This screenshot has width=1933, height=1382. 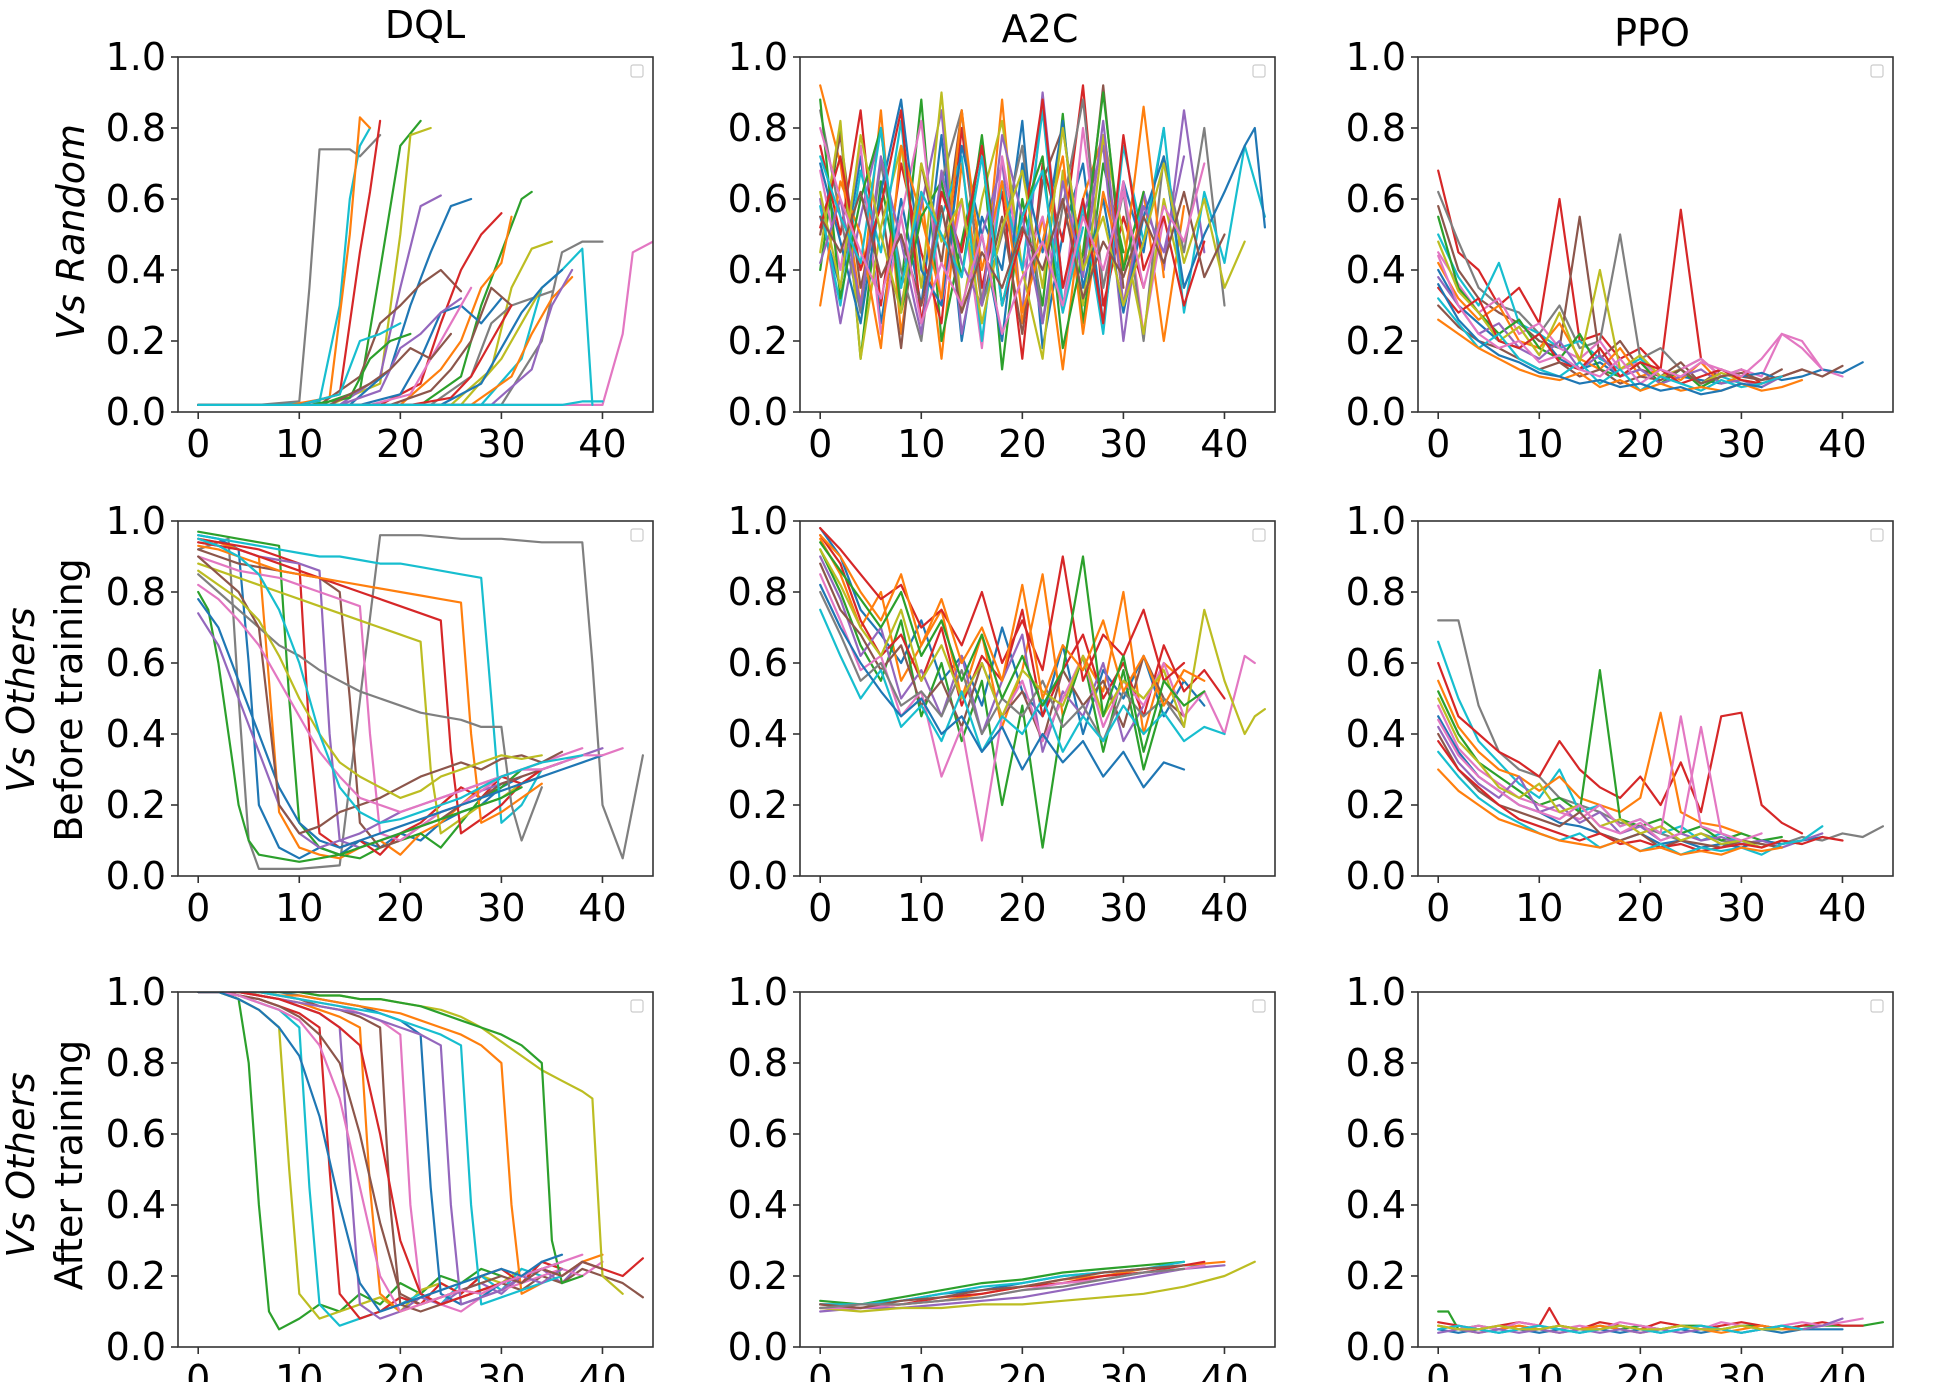 I want to click on row-label-vs-others-before: Vs Others, so click(x=21, y=700).